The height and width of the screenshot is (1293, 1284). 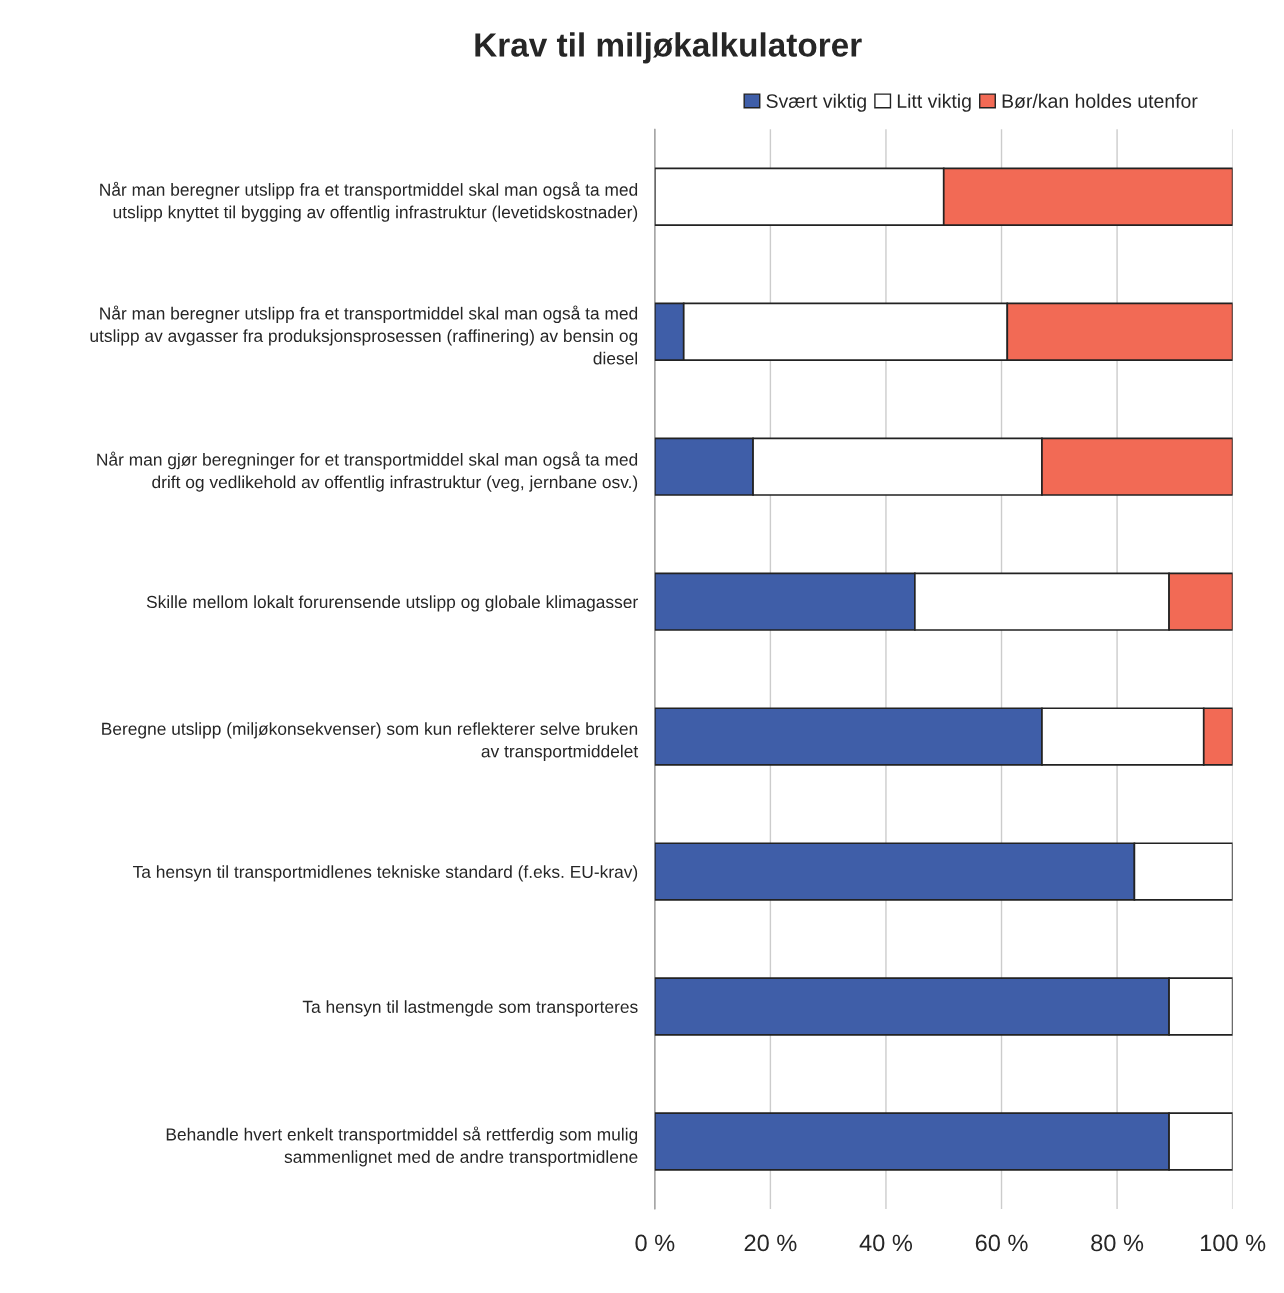 What do you see at coordinates (1001, 1243) in the screenshot?
I see `x-tick-label: 60 %` at bounding box center [1001, 1243].